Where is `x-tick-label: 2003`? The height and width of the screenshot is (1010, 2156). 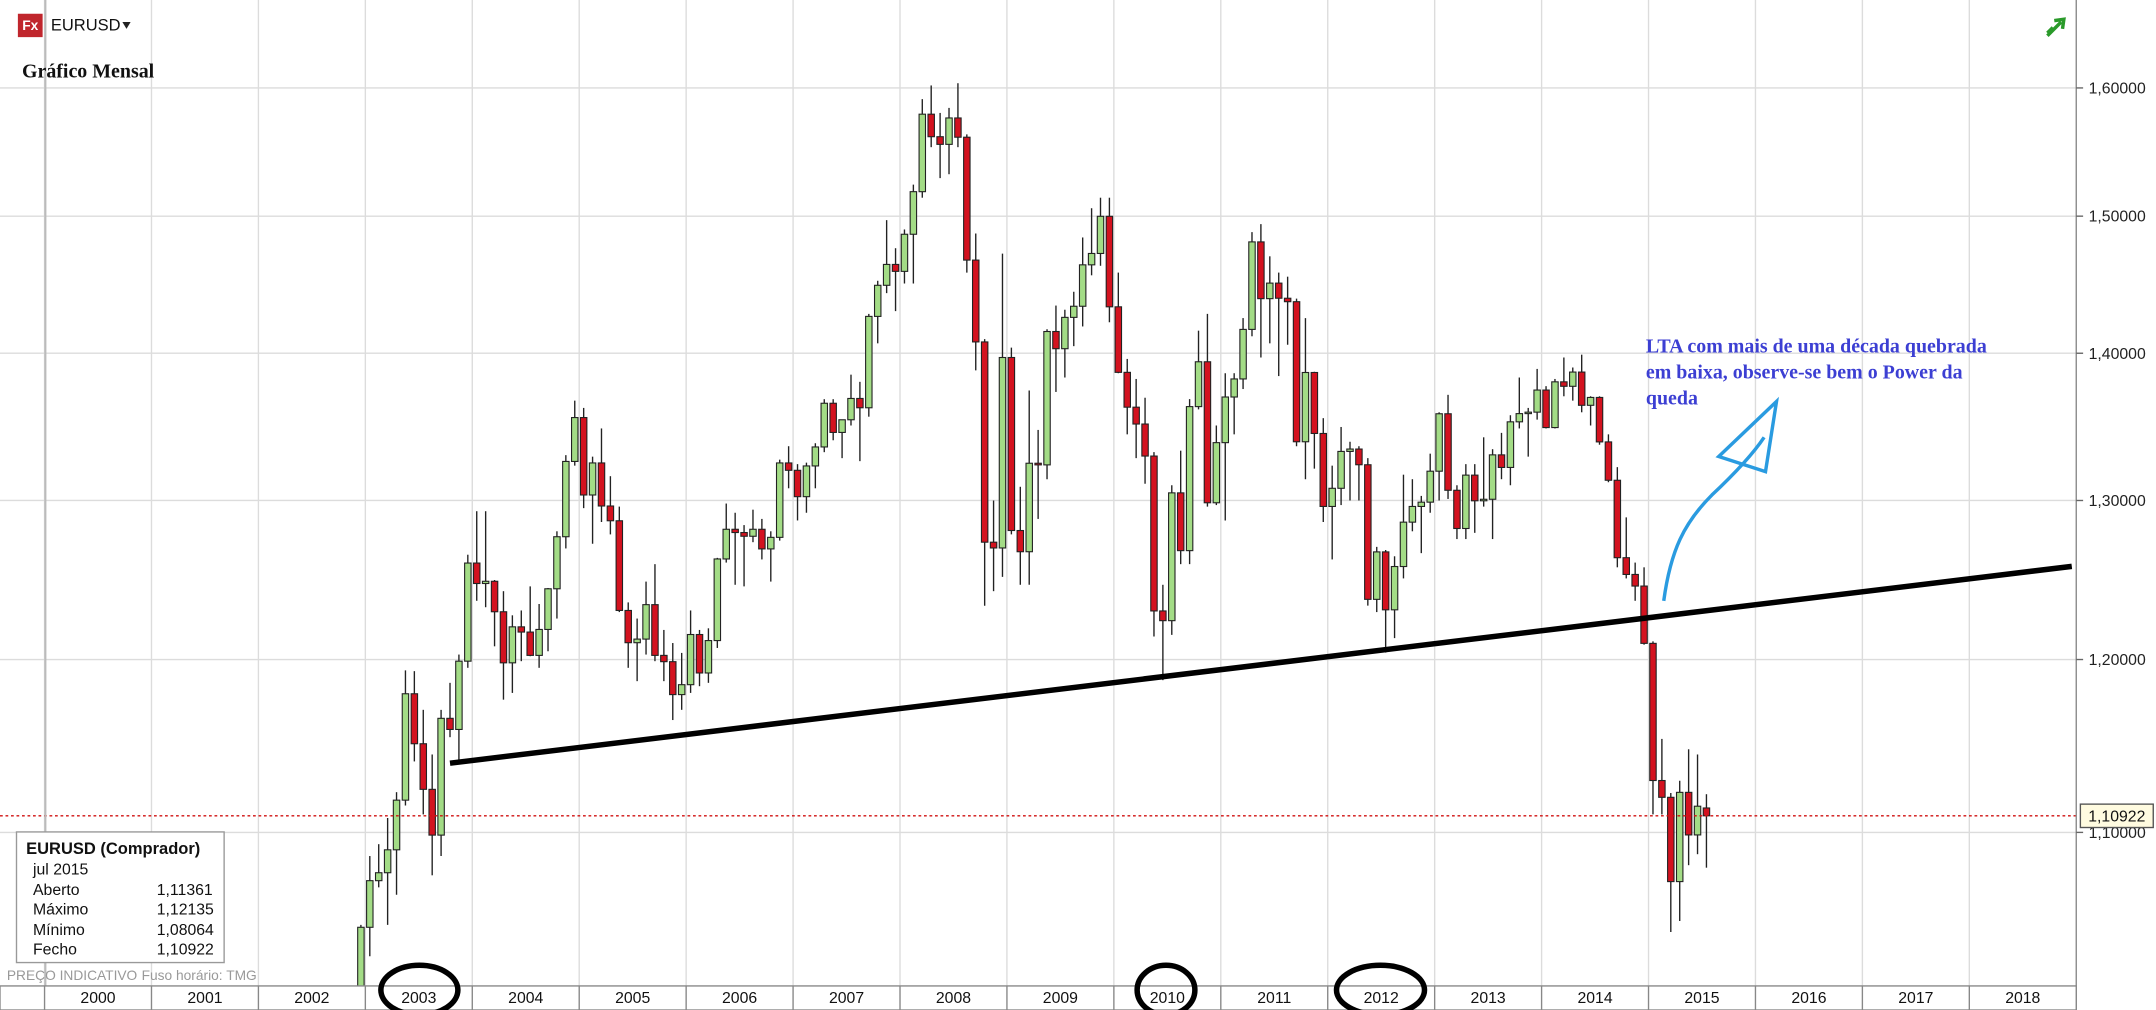 x-tick-label: 2003 is located at coordinates (418, 998).